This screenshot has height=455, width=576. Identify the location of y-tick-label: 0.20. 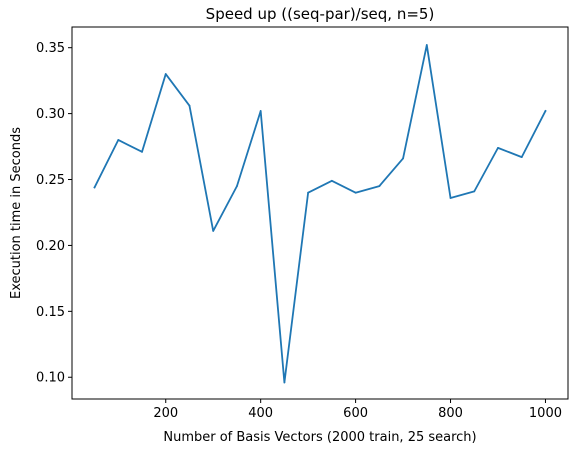
(50, 246).